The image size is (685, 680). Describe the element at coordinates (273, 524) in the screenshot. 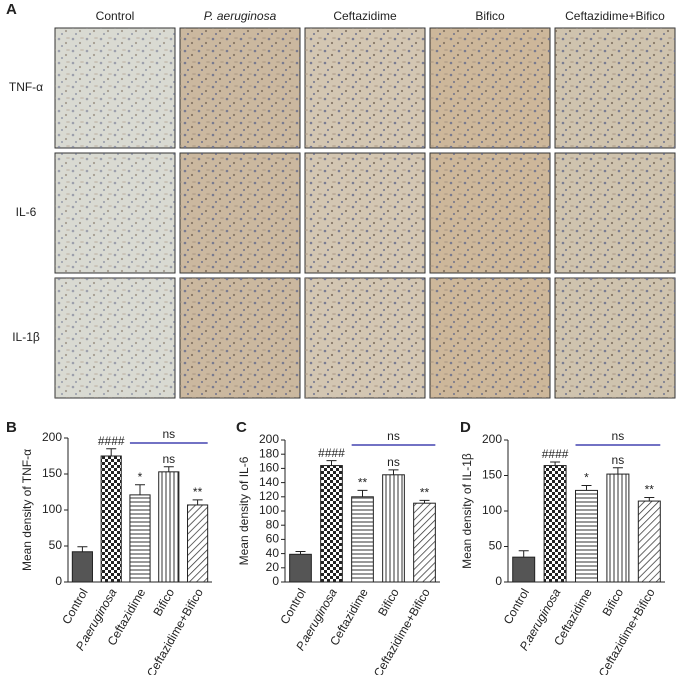

I see `y-tick-label: 80` at that location.